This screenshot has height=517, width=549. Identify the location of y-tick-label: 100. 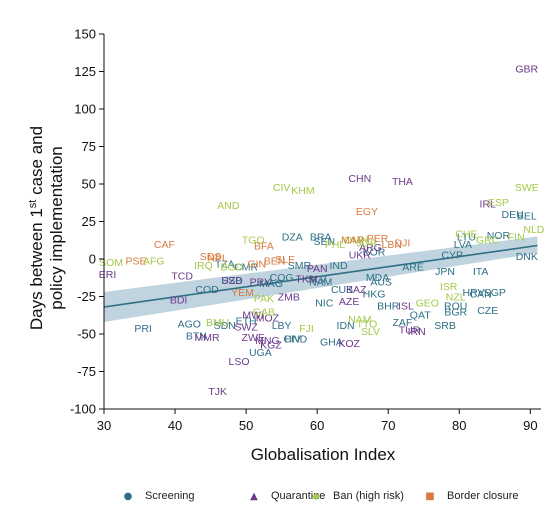
(85, 109).